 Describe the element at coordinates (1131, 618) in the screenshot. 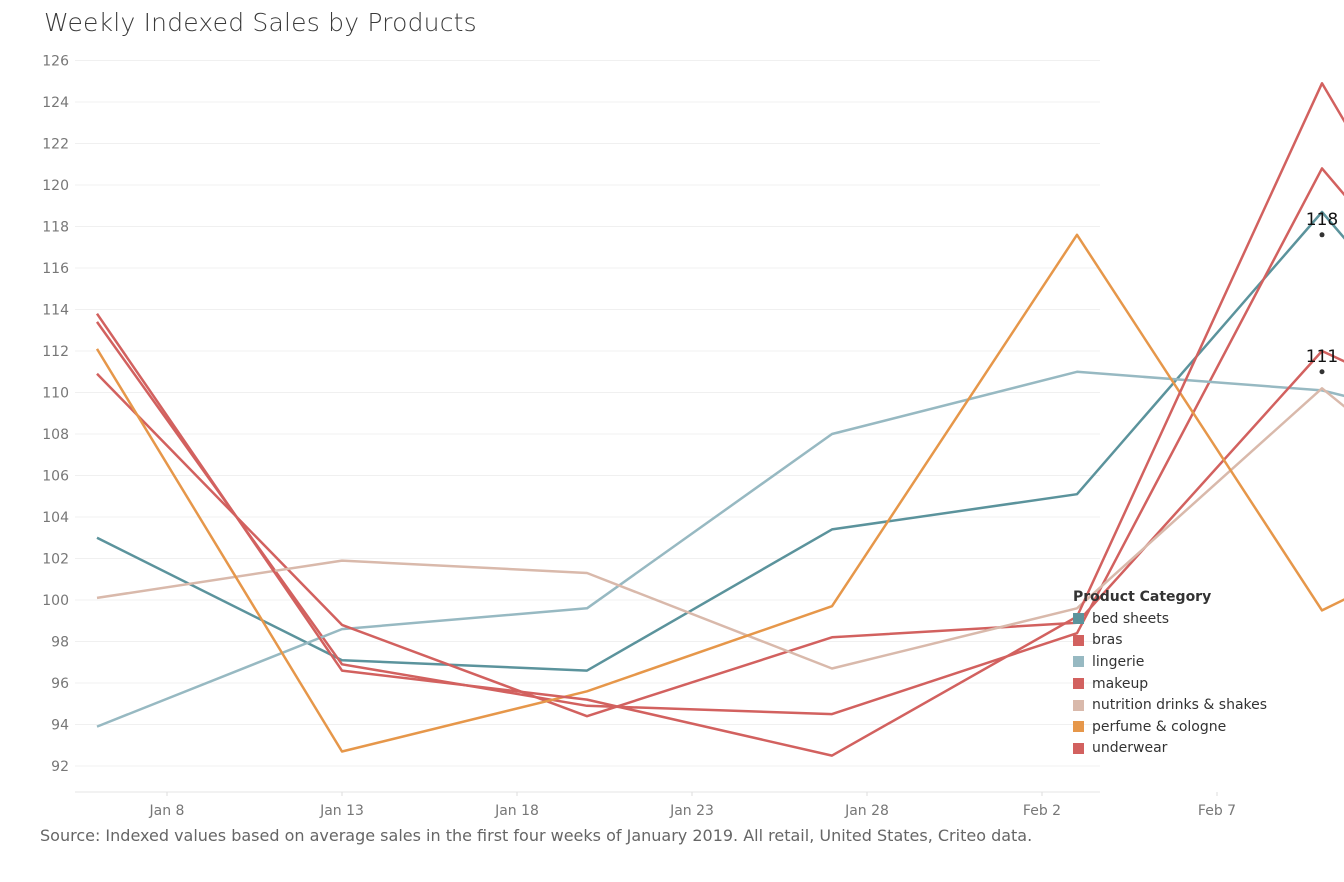

I see `legend-label: bed sheets` at that location.